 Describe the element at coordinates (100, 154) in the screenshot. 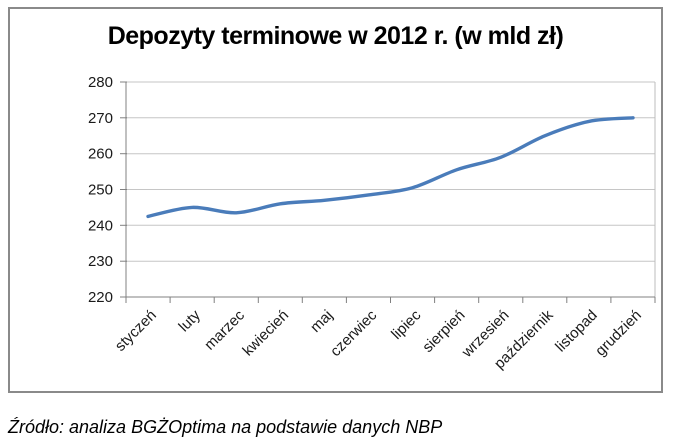

I see `y-tick-label: 260` at that location.